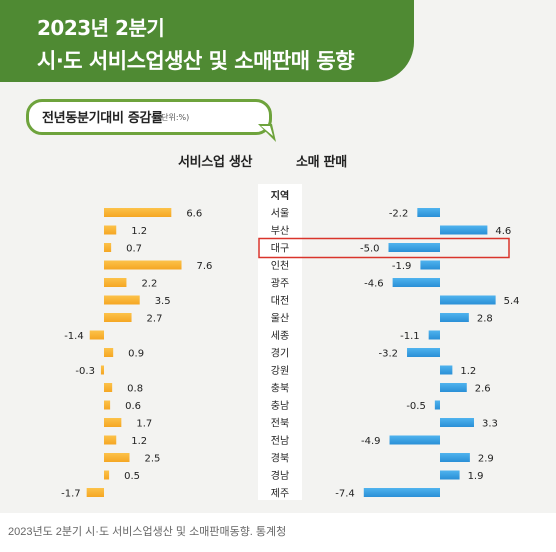  I want to click on service-value-label-11: 0.6, so click(133, 406).